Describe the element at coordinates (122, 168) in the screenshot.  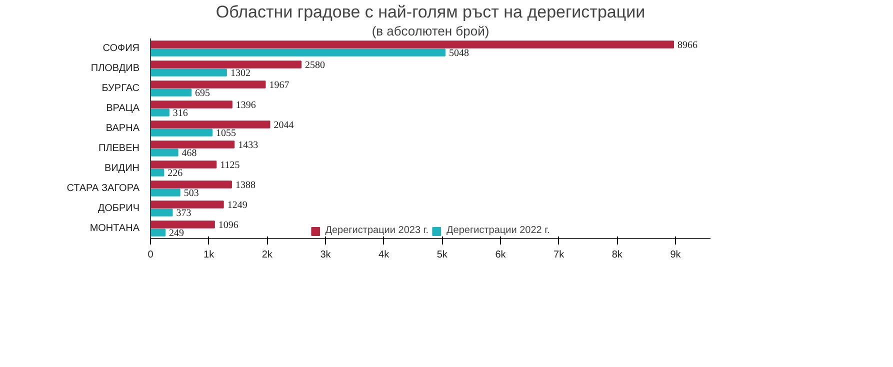
I see `y-tick-label: ВИДИН` at that location.